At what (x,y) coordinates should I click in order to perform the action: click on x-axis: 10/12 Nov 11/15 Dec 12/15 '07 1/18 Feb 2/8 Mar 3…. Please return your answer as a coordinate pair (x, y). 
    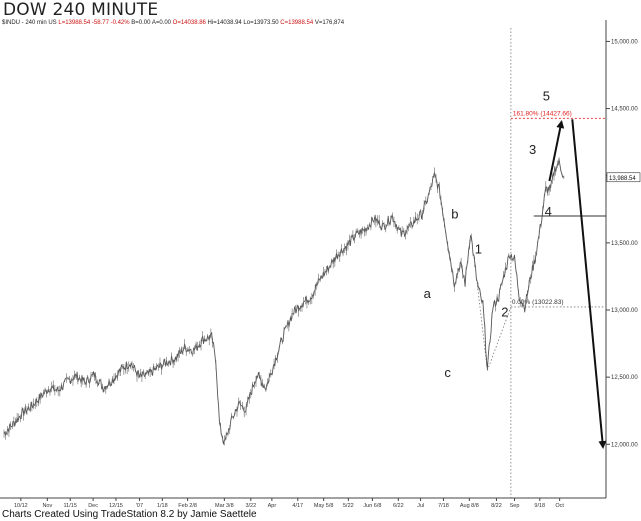
    Looking at the image, I should click on (303, 503).